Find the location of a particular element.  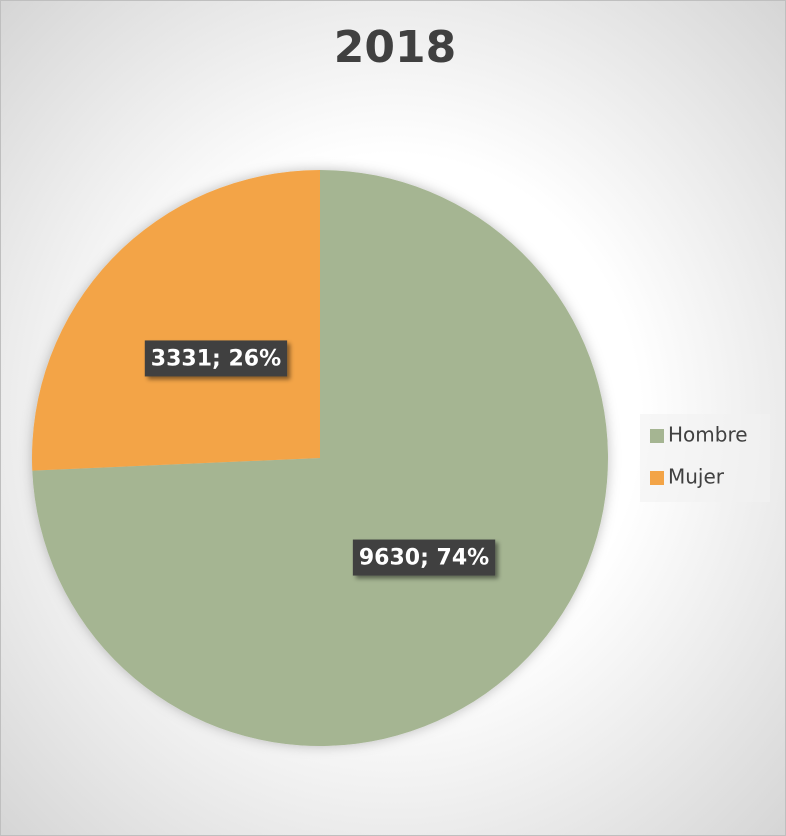

data-label: 9630; 74% is located at coordinates (424, 557).